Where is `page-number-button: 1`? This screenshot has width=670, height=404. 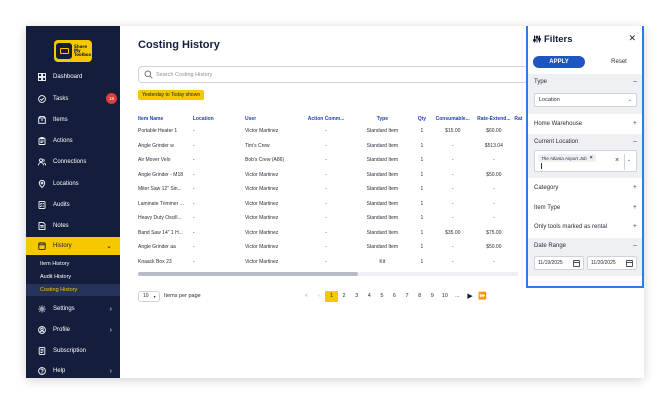
page-number-button: 1 is located at coordinates (331, 296).